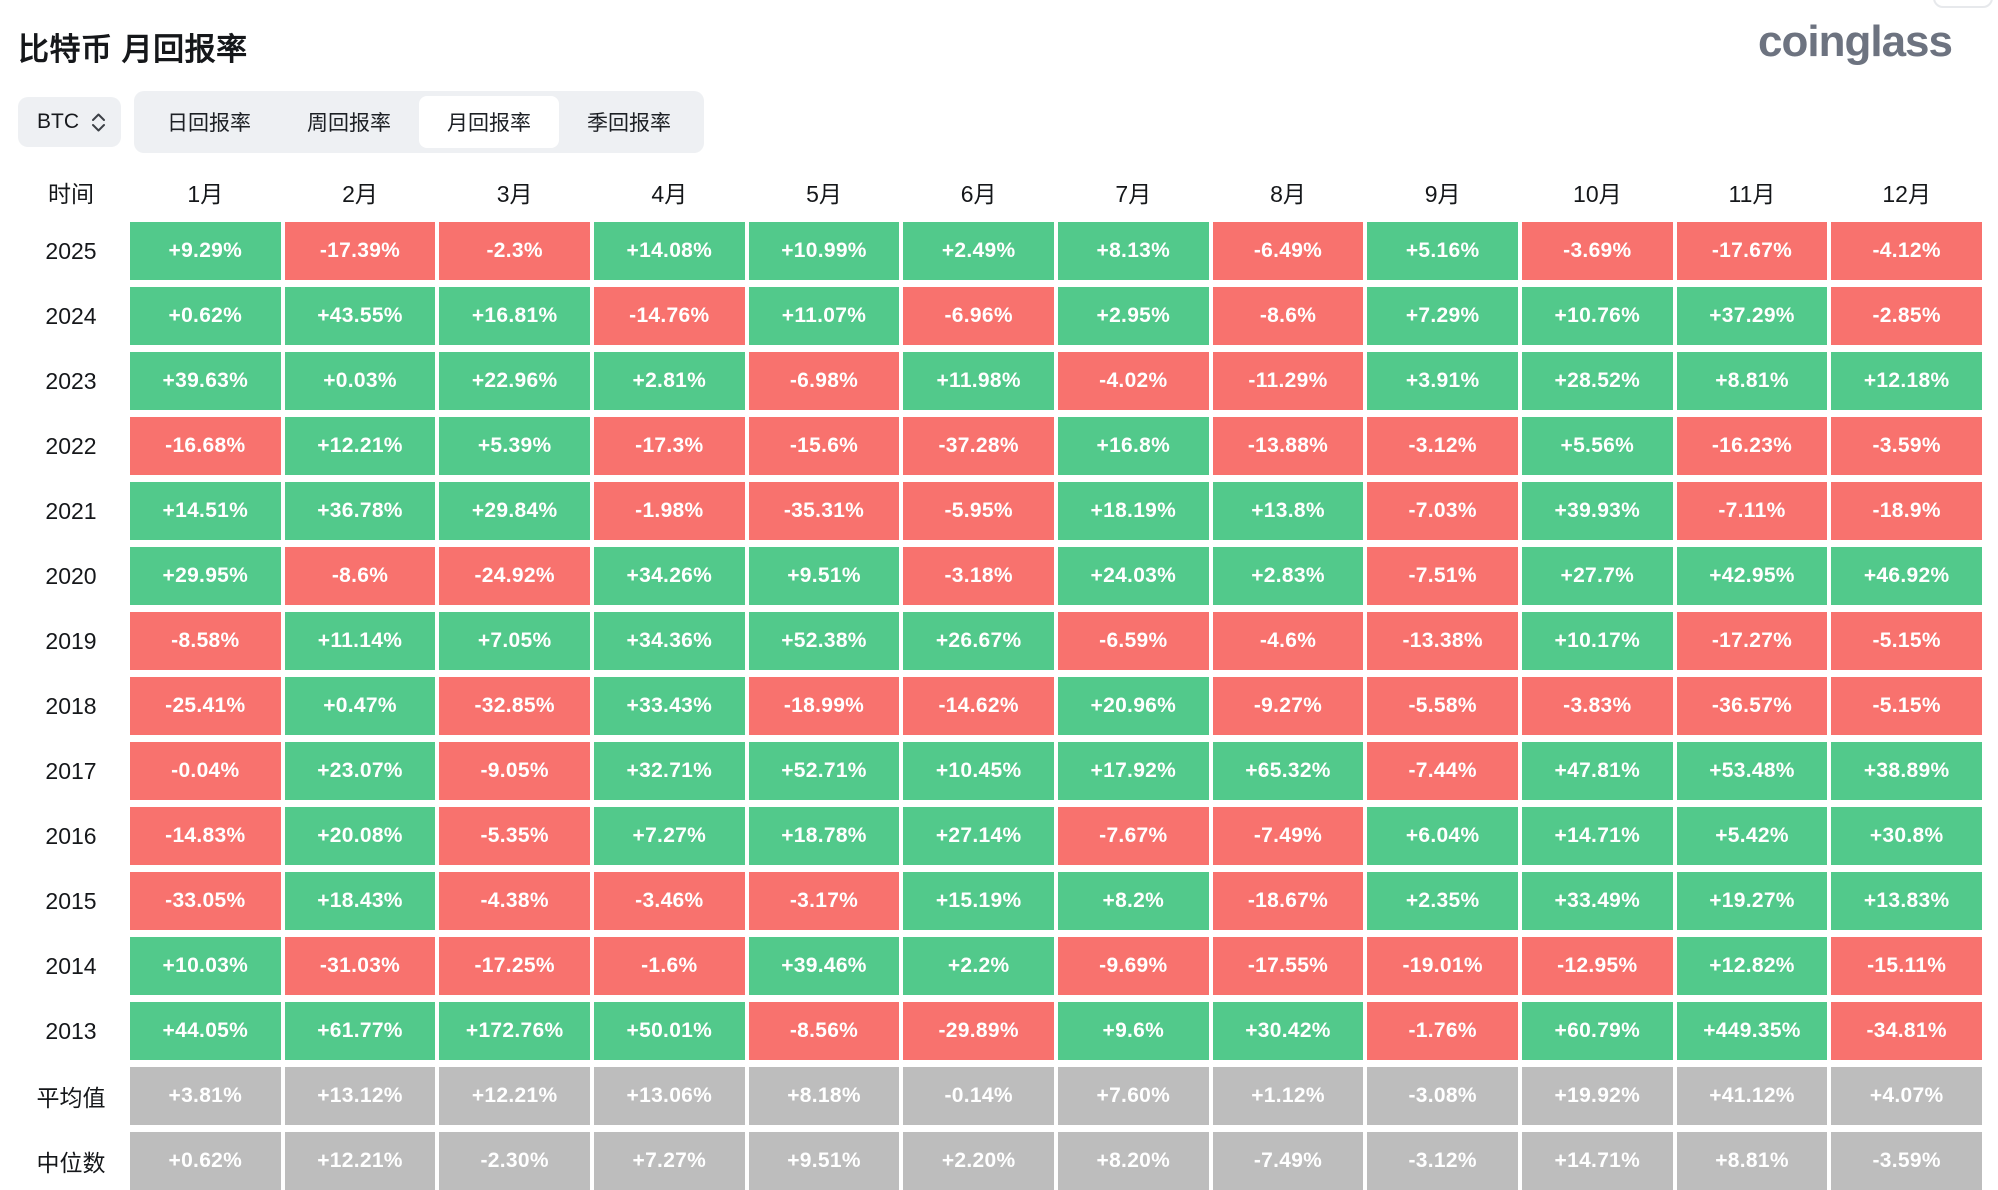 This screenshot has height=1190, width=1998. Describe the element at coordinates (1442, 381) in the screenshot. I see `return-cell: +3.91%` at that location.